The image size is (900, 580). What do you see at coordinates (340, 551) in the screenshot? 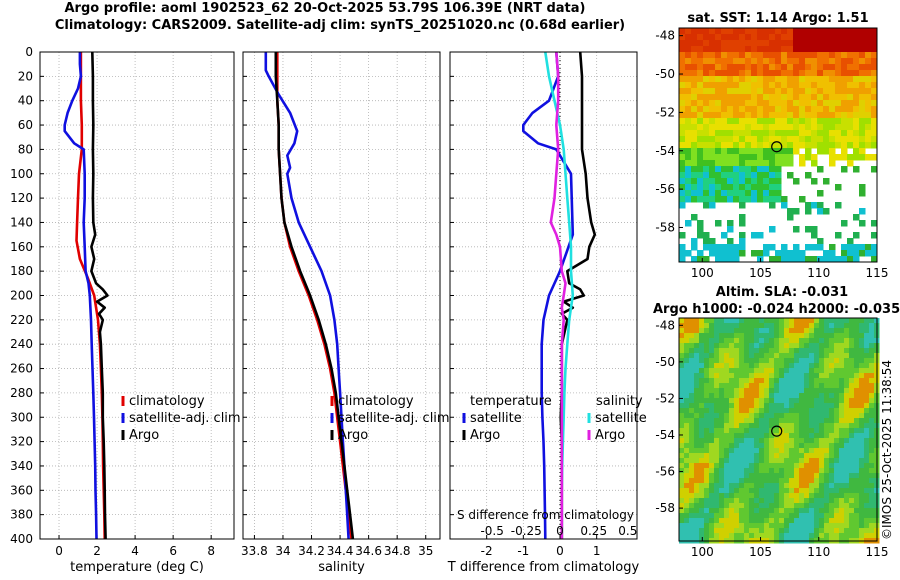
I see `x-tick-label: 34.4` at bounding box center [340, 551].